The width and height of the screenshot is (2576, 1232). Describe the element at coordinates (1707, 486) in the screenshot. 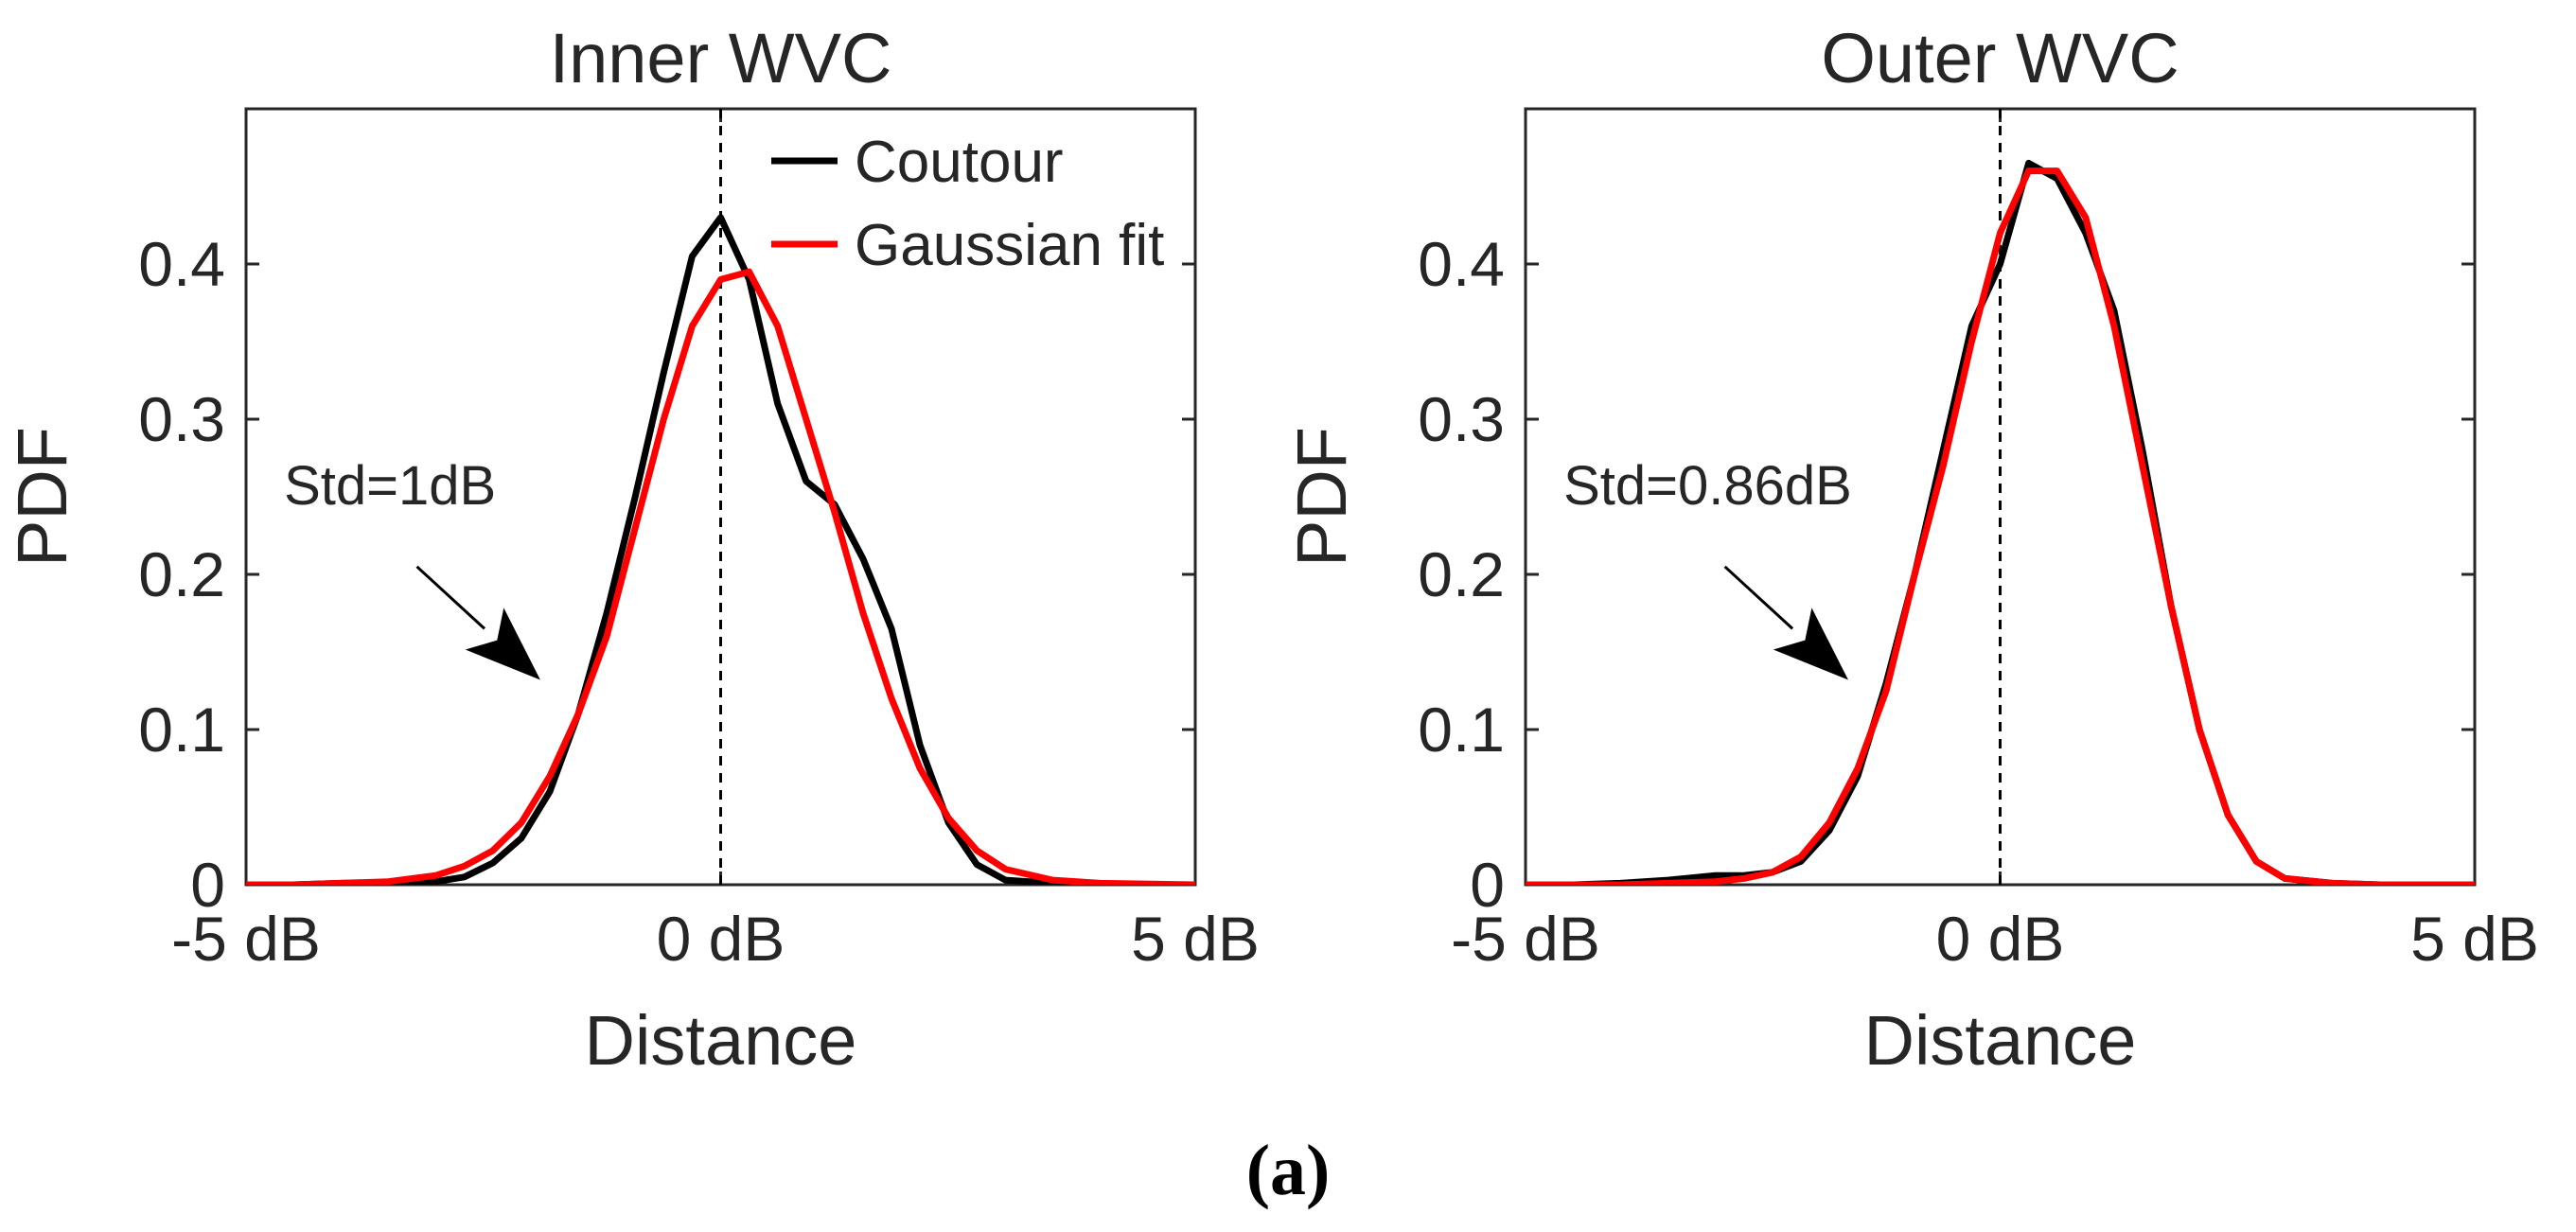

I see `std-annotation: Std=0.86dB` at that location.